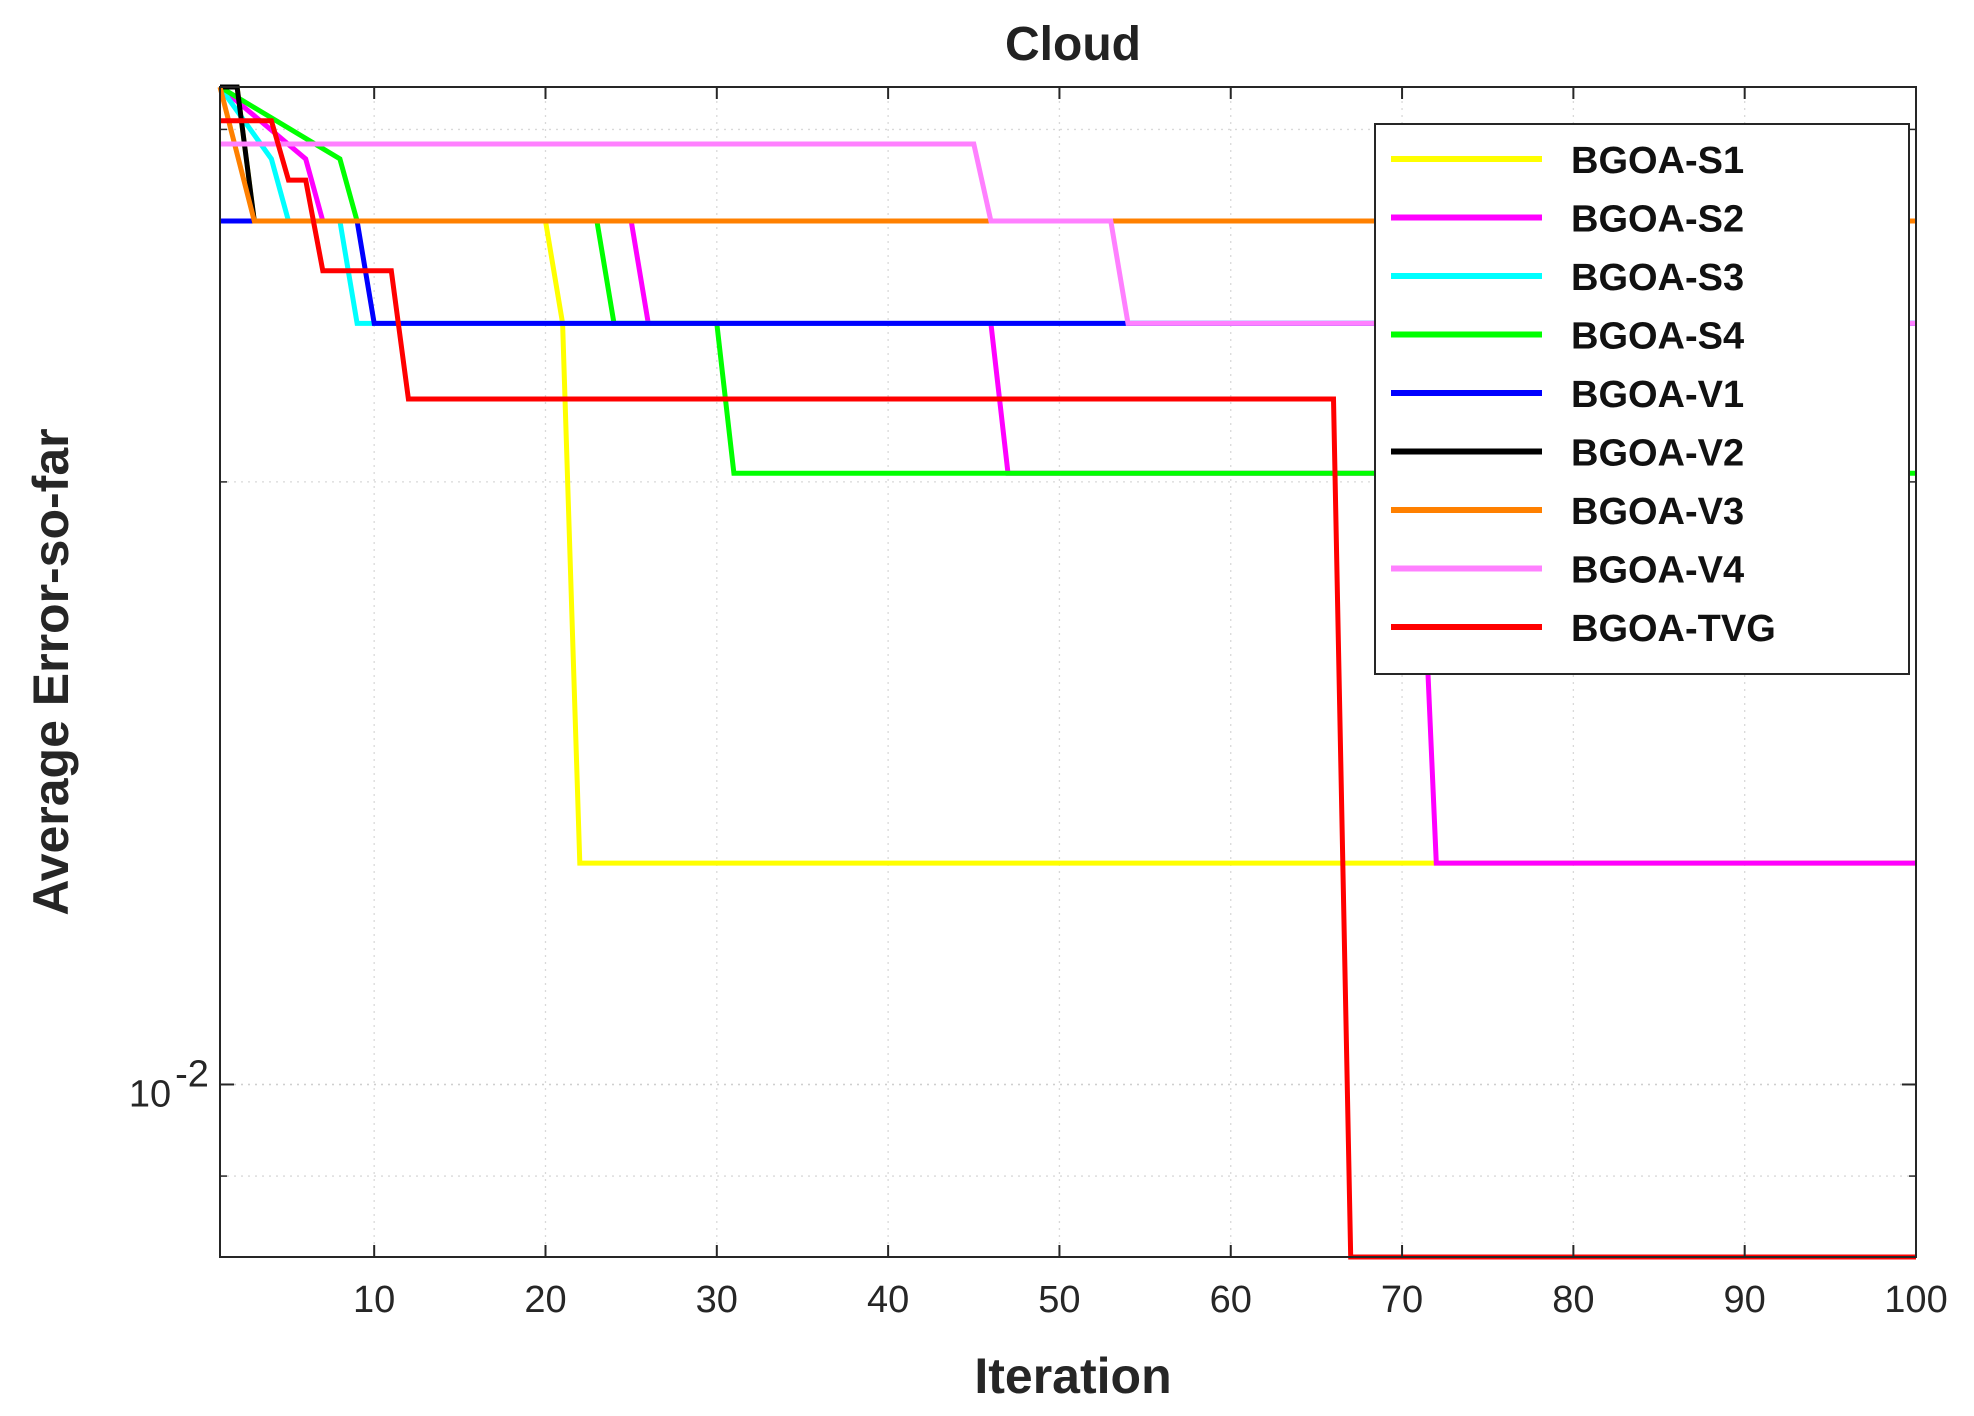 Image resolution: width=1974 pixels, height=1416 pixels. Describe the element at coordinates (1657, 571) in the screenshot. I see `legend-entry: BGOA-V4` at that location.